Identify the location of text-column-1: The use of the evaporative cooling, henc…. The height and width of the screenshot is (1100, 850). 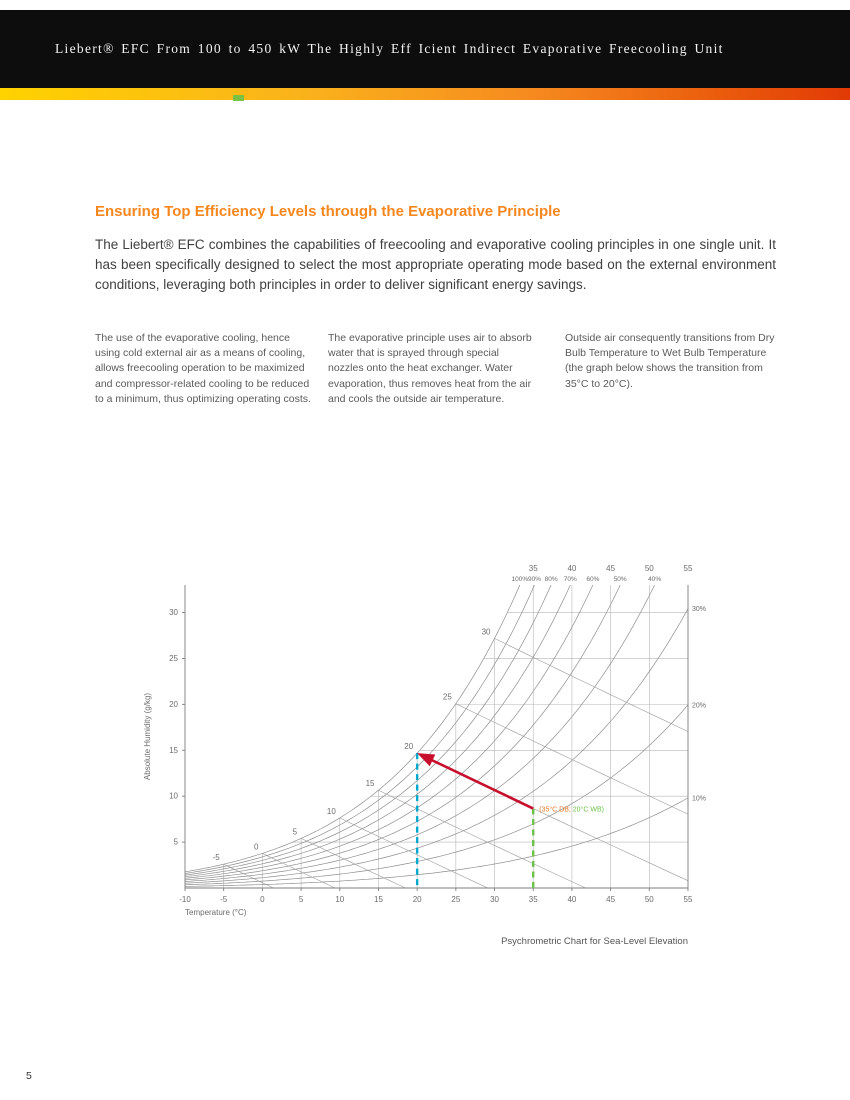
(203, 368).